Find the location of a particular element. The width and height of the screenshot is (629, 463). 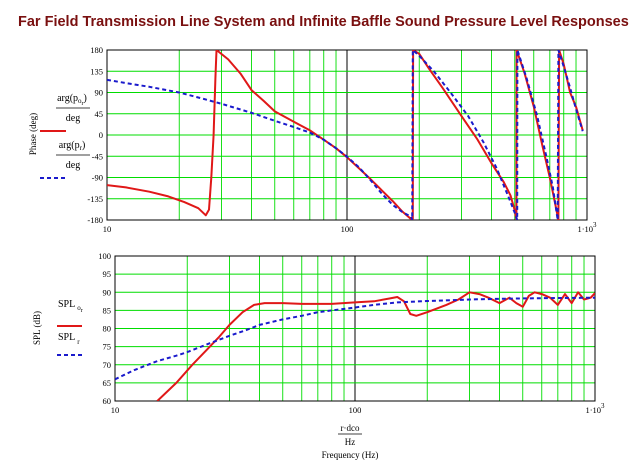

spl-legend: SPL (dB) SPL or SPL r is located at coordinates (57, 327).